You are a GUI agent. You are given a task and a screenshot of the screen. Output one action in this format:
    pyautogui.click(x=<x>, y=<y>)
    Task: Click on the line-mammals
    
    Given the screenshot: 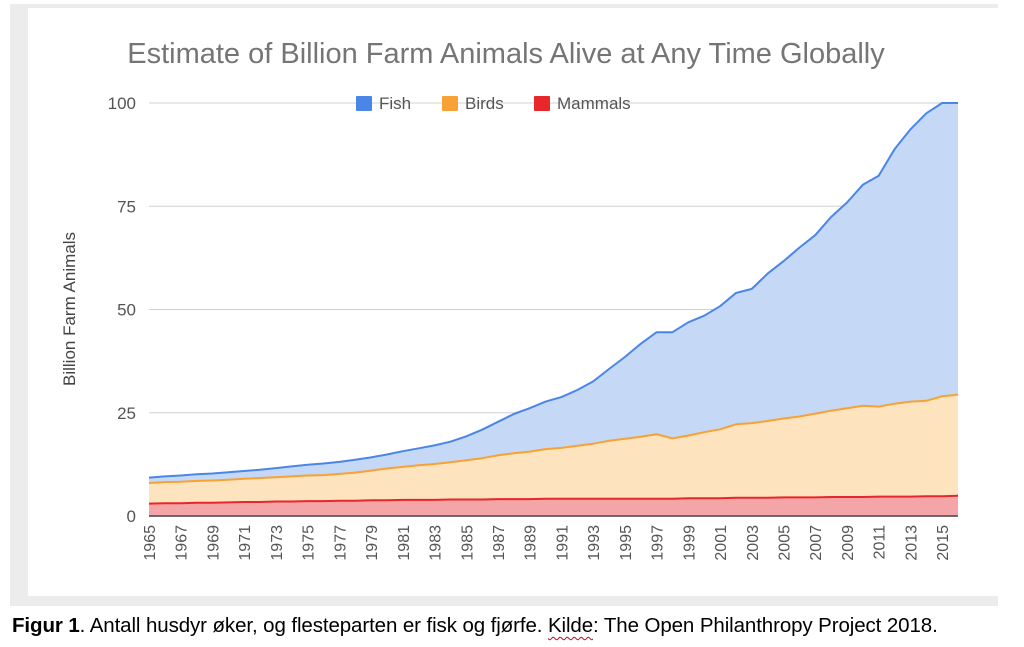 What is the action you would take?
    pyautogui.click(x=553, y=499)
    